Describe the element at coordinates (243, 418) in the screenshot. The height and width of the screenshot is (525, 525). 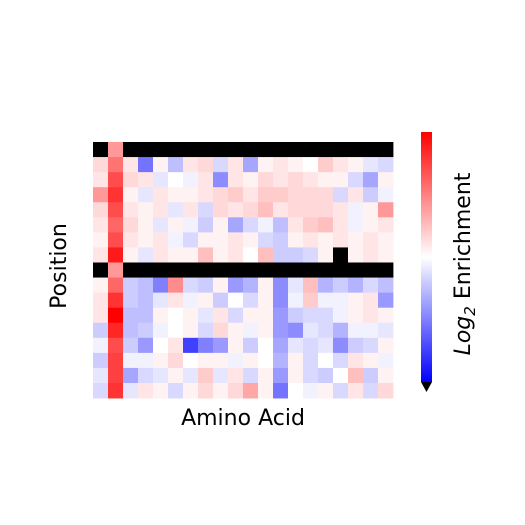
I see `x-axis-label: Amino Acid` at that location.